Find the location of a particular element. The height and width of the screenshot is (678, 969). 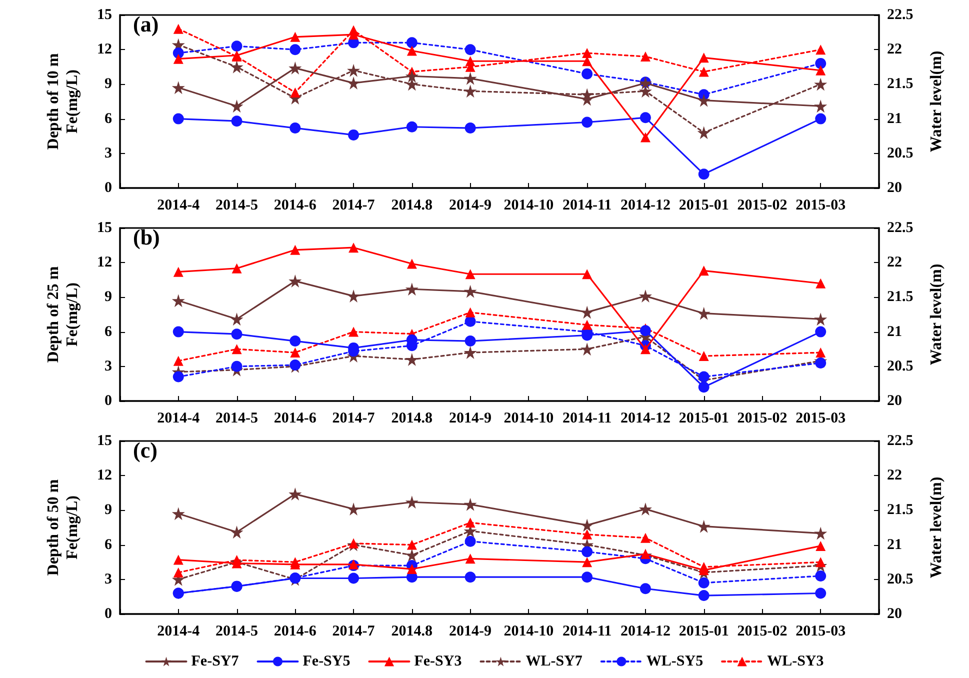

legend-label: WL-SY3 is located at coordinates (795, 662).